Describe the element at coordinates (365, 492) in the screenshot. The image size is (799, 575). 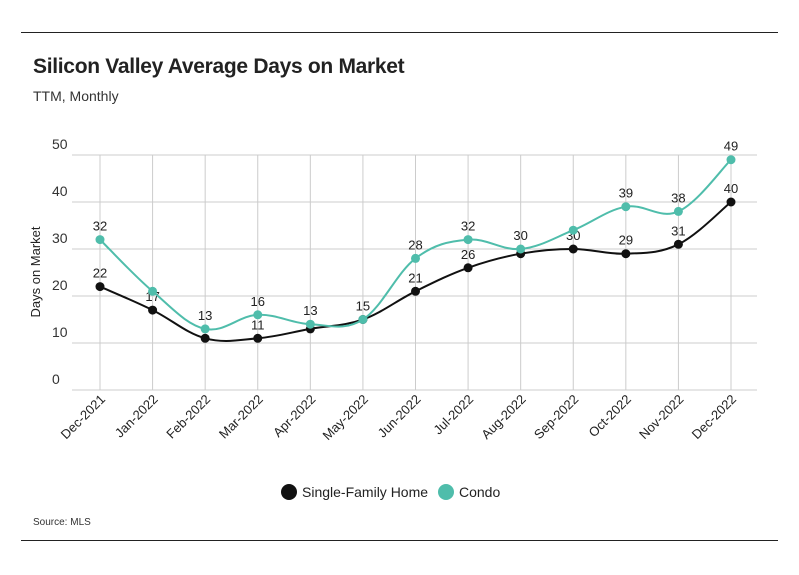
I see `legend-label: Single-Family Home` at that location.